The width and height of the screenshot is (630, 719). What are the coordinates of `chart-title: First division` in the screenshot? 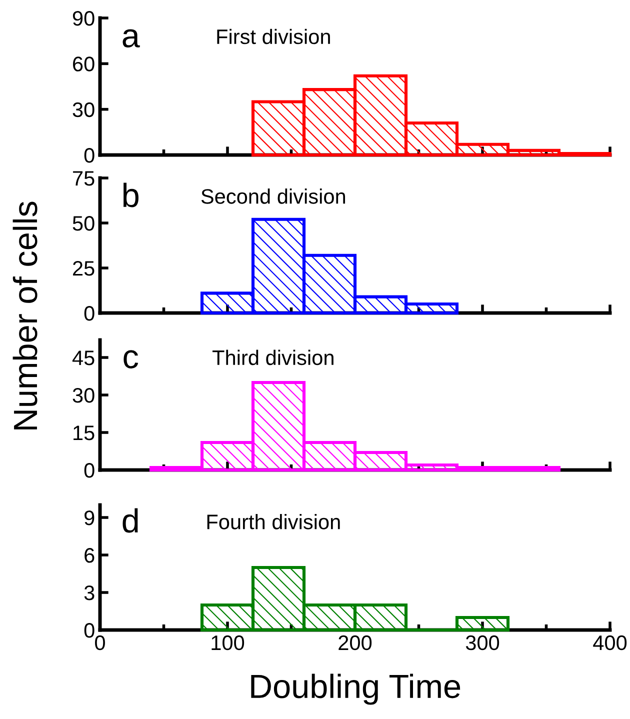 It's located at (273, 36).